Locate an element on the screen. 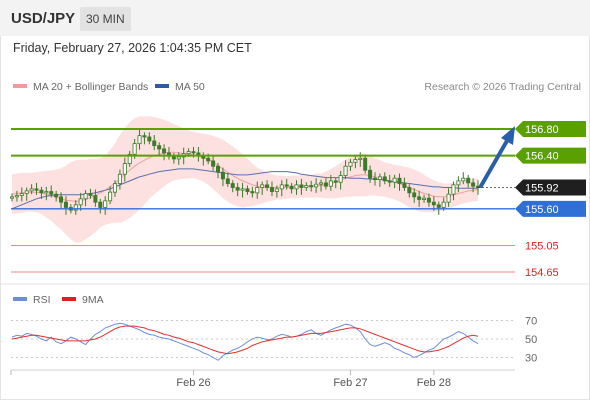  copyright-text: Research © 2026 Trading Central is located at coordinates (502, 87).